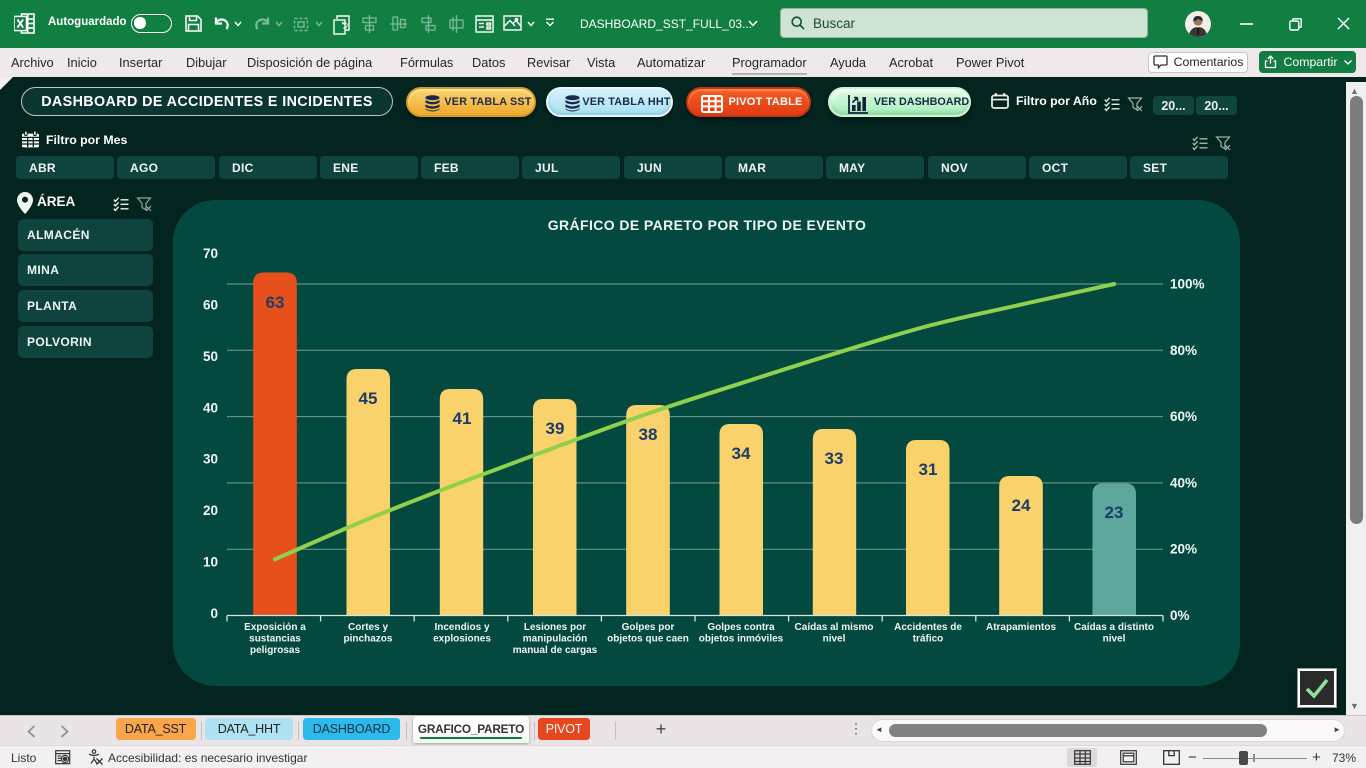 The width and height of the screenshot is (1366, 768). Describe the element at coordinates (834, 627) in the screenshot. I see `svg-text: Caídas al mismo` at that location.